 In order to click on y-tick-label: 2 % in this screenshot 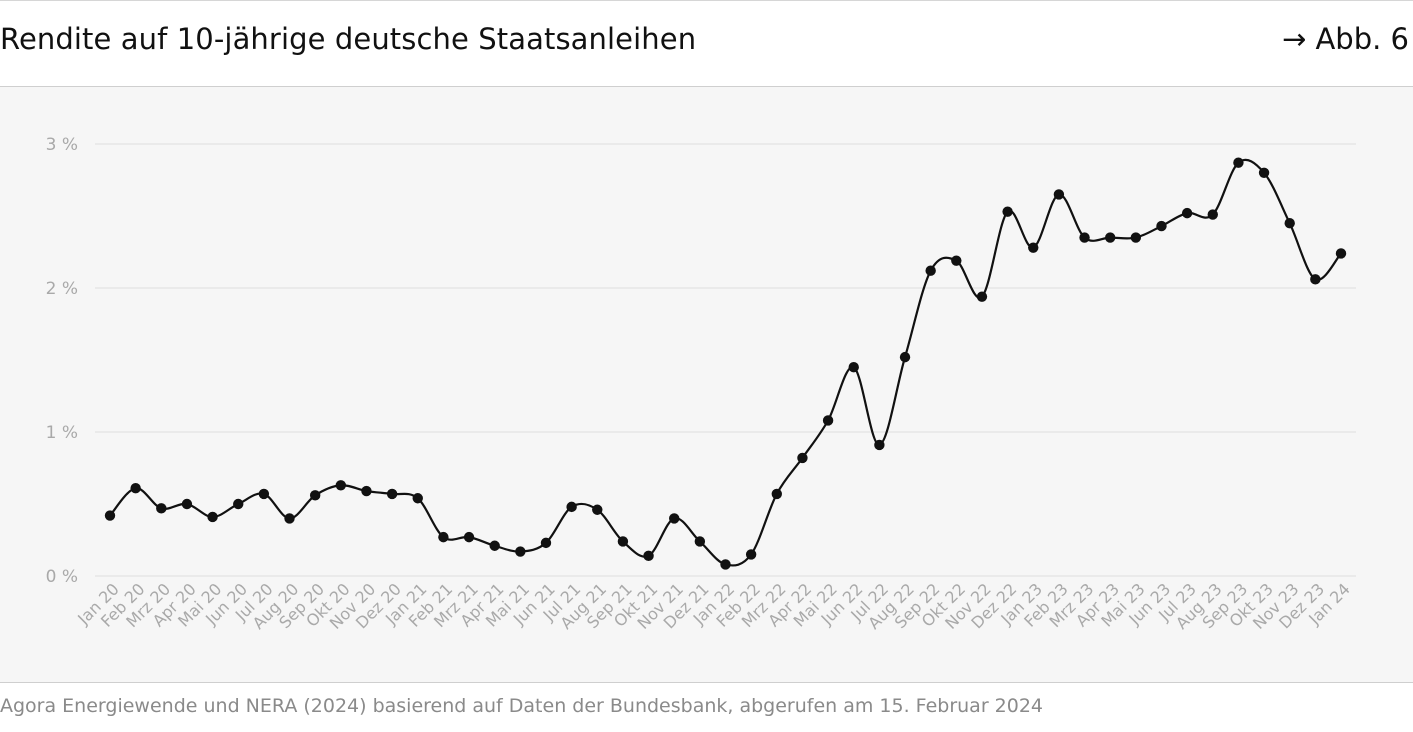, I will do `click(62, 289)`.